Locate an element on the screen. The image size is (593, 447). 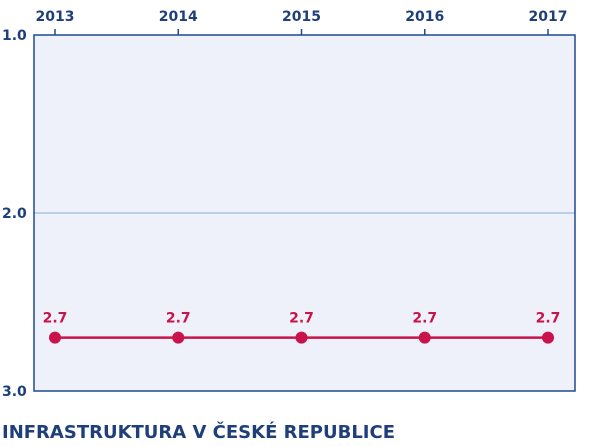
x-axis: 2013 2014 2015 2016 2017 is located at coordinates (302, 22).